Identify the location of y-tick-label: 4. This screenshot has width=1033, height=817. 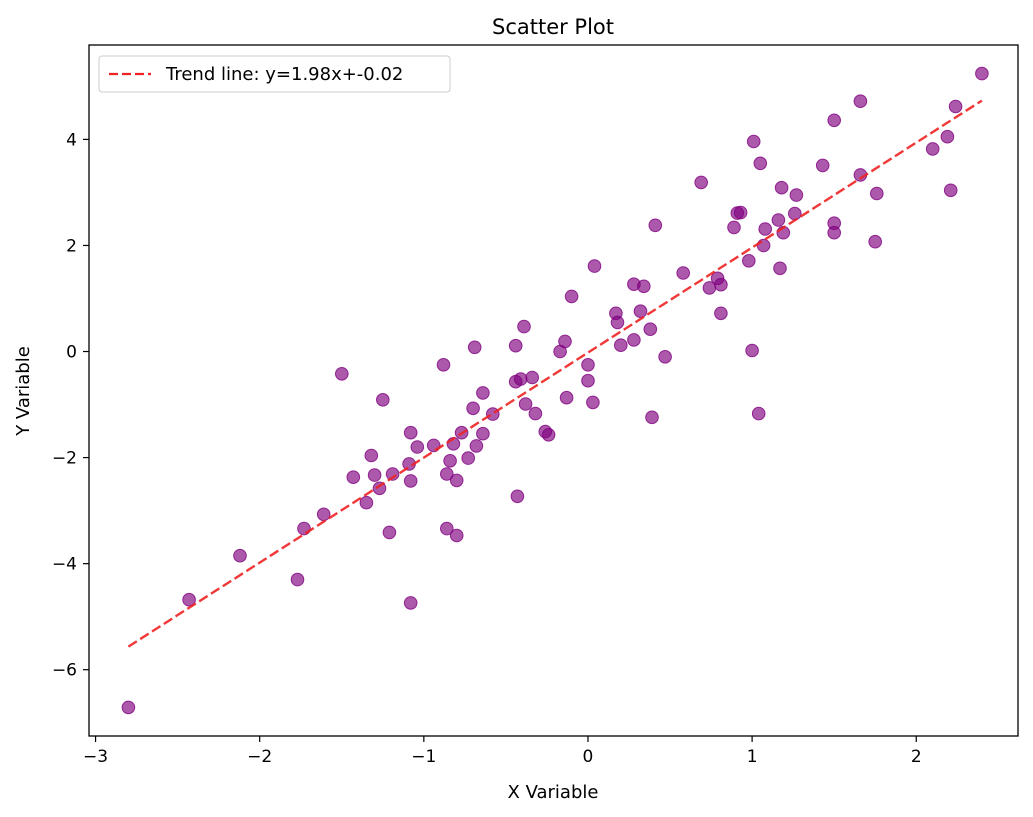
(71, 140).